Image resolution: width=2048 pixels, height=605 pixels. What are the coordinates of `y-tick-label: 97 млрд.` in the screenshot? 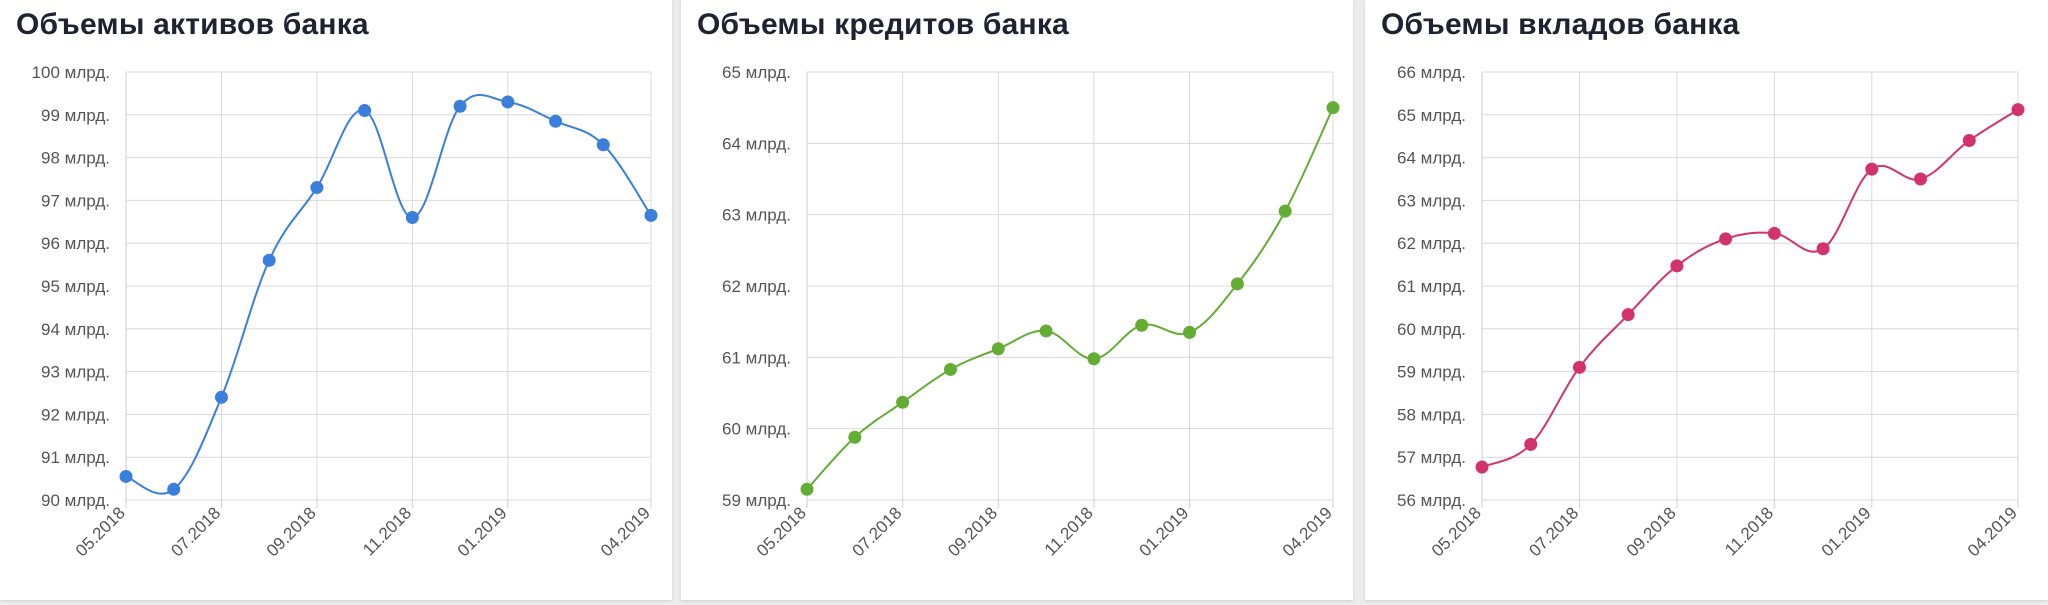 It's located at (75, 200).